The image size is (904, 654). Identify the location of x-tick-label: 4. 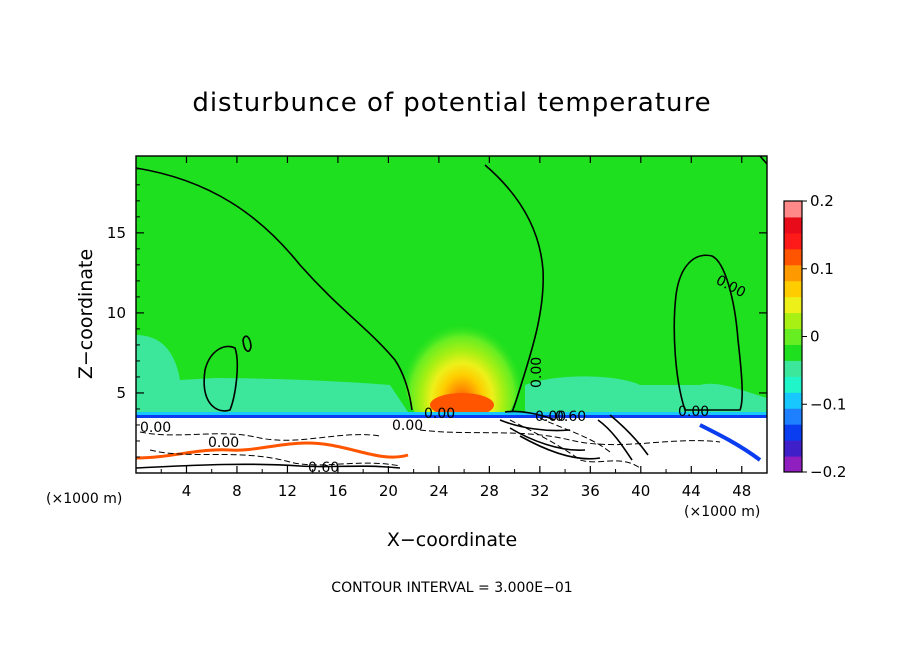
(187, 491).